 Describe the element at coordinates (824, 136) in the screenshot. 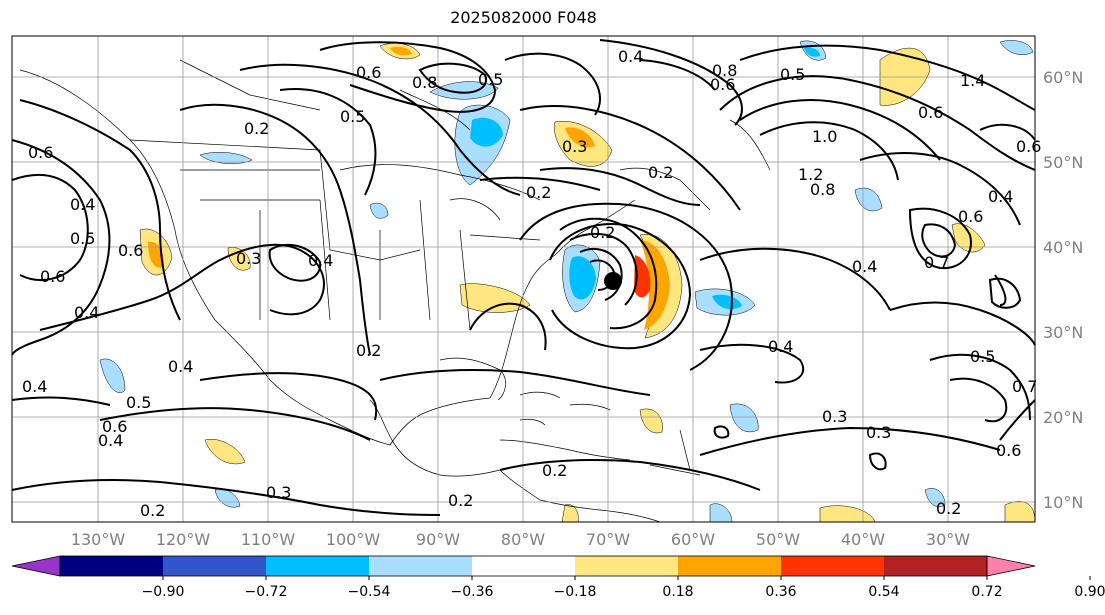

I see `contour-label: 1.0` at that location.